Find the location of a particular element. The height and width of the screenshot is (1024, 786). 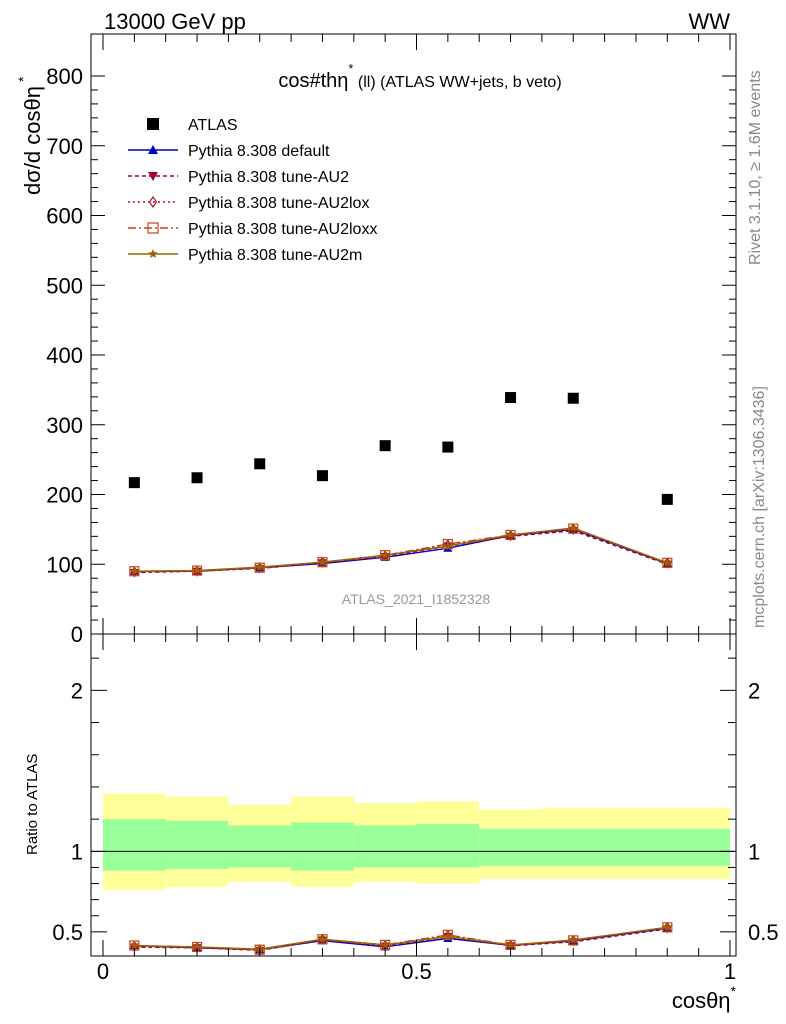

legend-item-au2loxx: Pythia 8.308 tune-AU2loxx is located at coordinates (252, 229).